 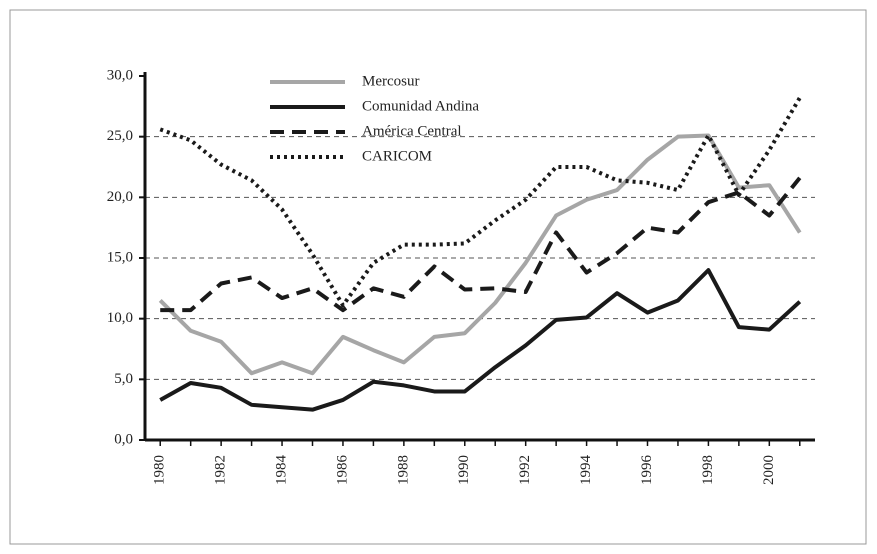 What do you see at coordinates (120, 257) in the screenshot?
I see `y-tick-label: 15,0` at bounding box center [120, 257].